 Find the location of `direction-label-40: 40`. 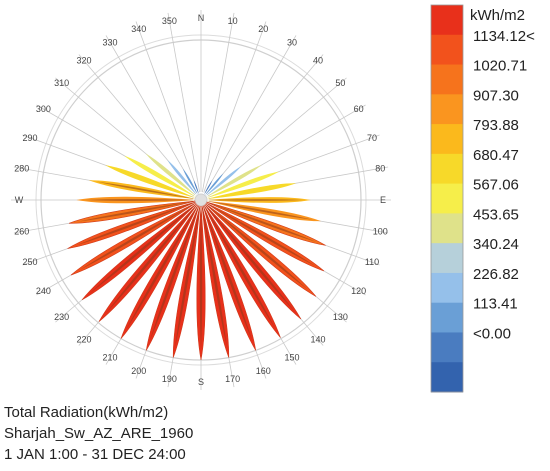

direction-label-40: 40 is located at coordinates (318, 61).